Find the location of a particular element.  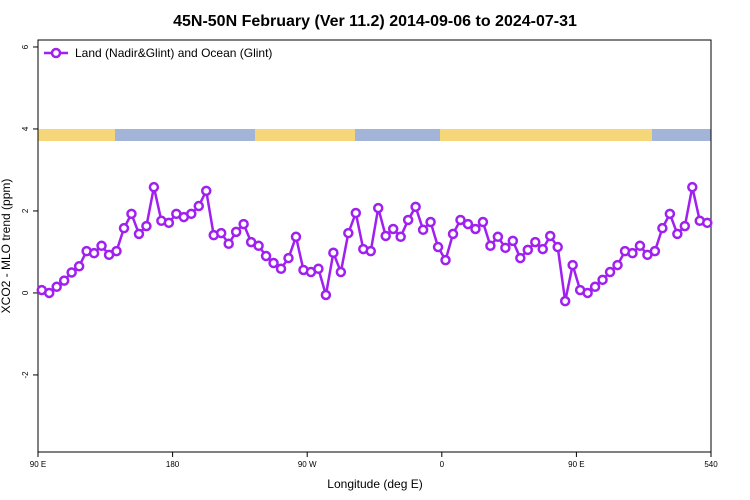

y-tick-label: 6 is located at coordinates (25, 46).